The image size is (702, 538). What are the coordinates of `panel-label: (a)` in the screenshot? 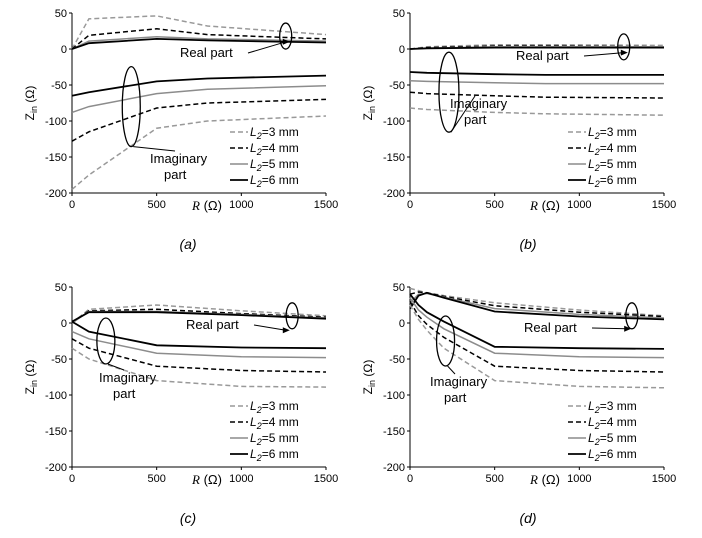 It's located at (187, 244).